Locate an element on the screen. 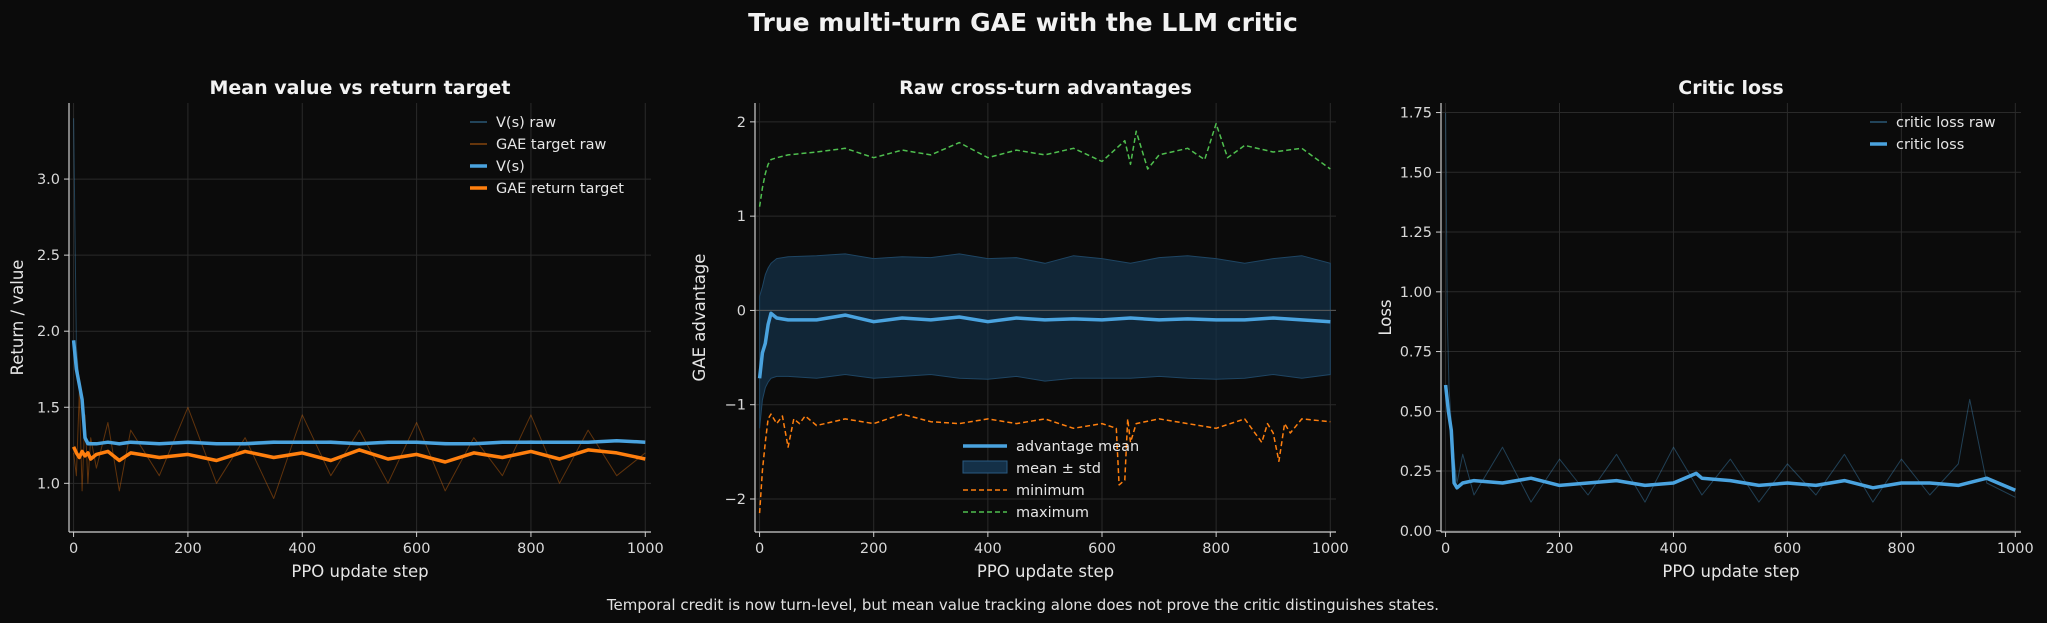  y-axis-label: Loss is located at coordinates (1385, 317).